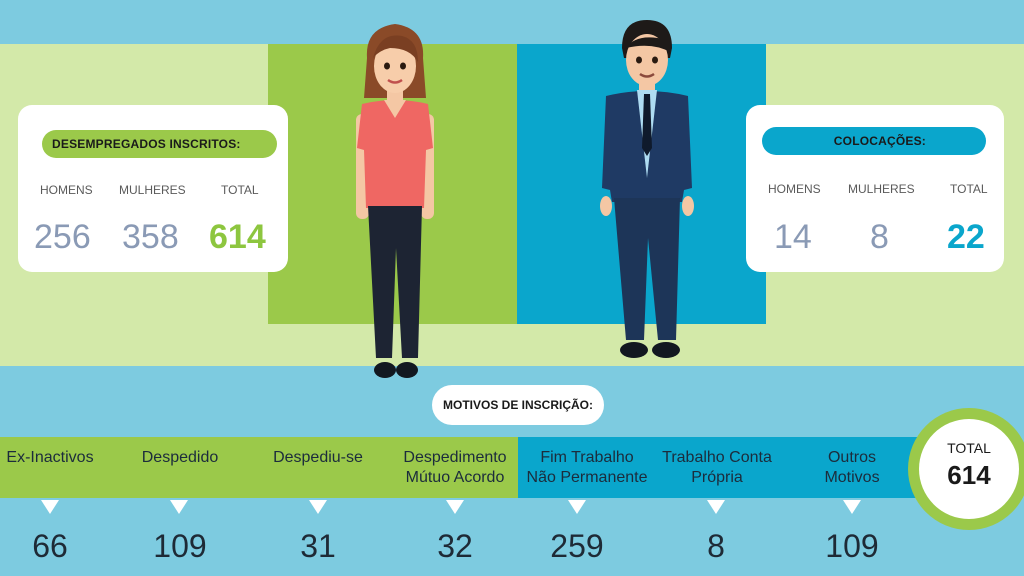  What do you see at coordinates (879, 237) in the screenshot?
I see `women-value: 8` at bounding box center [879, 237].